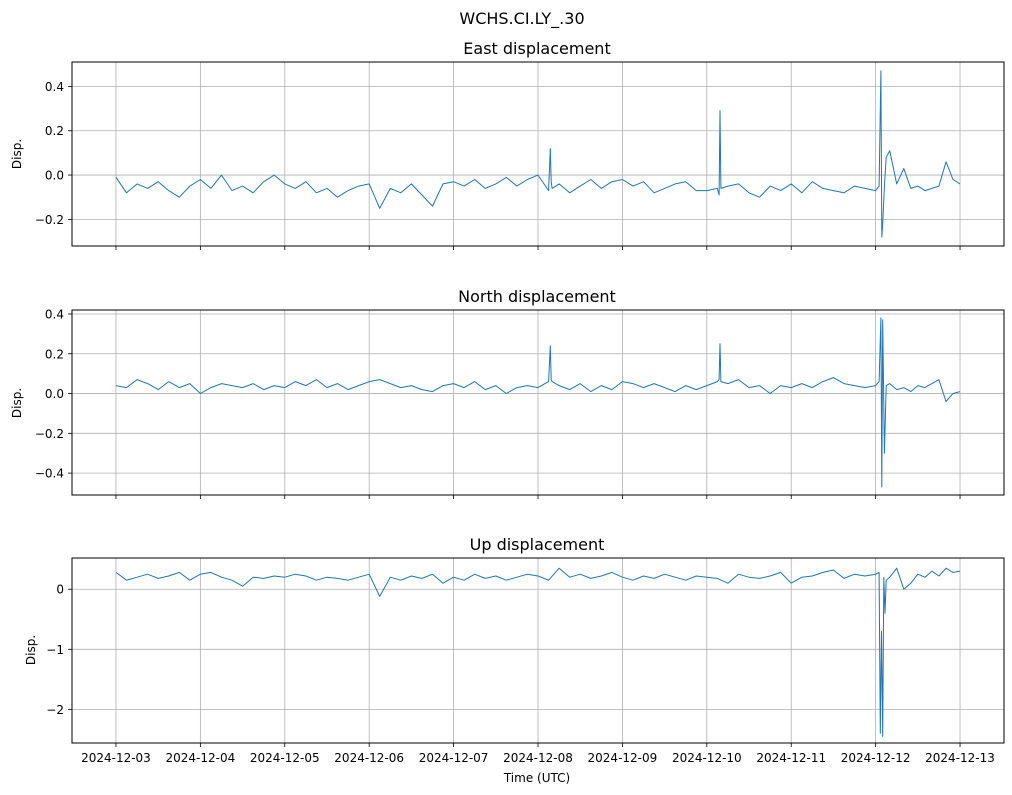  What do you see at coordinates (285, 758) in the screenshot?
I see `x-tick-label: 2024-12-05` at bounding box center [285, 758].